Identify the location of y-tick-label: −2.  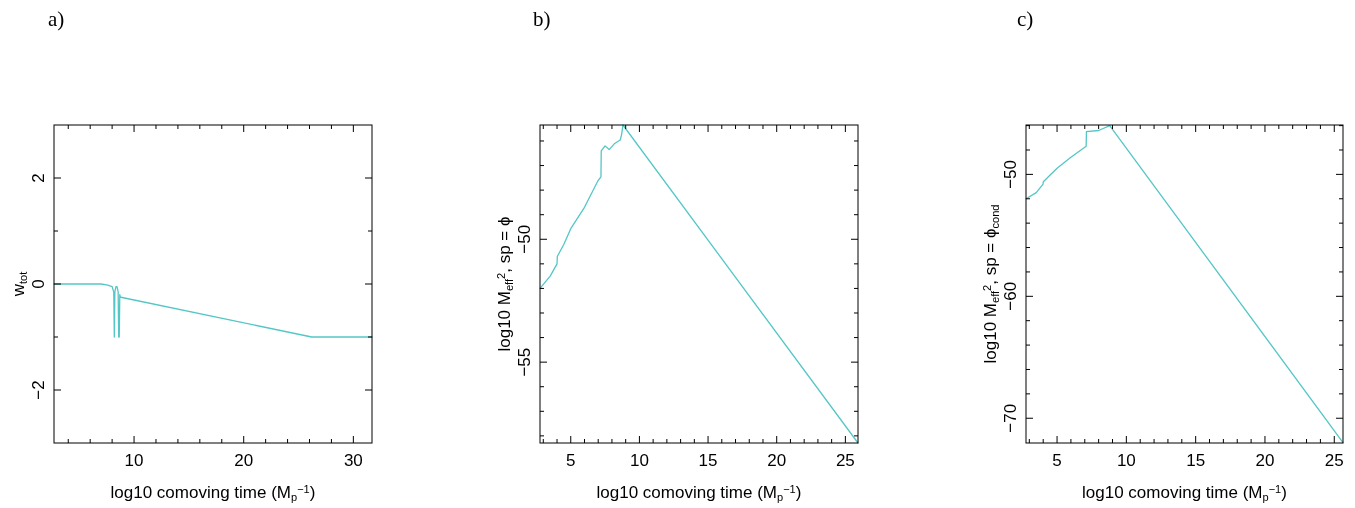
(38, 390).